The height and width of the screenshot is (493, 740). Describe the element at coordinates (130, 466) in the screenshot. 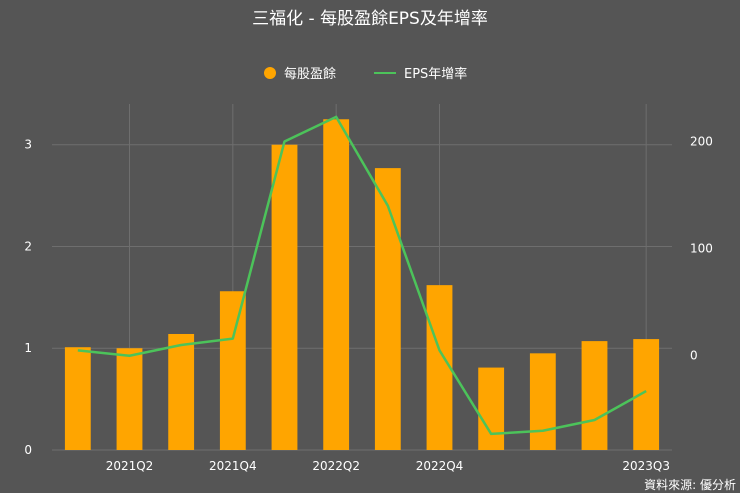

I see `x-tick-label: 2021Q2` at that location.